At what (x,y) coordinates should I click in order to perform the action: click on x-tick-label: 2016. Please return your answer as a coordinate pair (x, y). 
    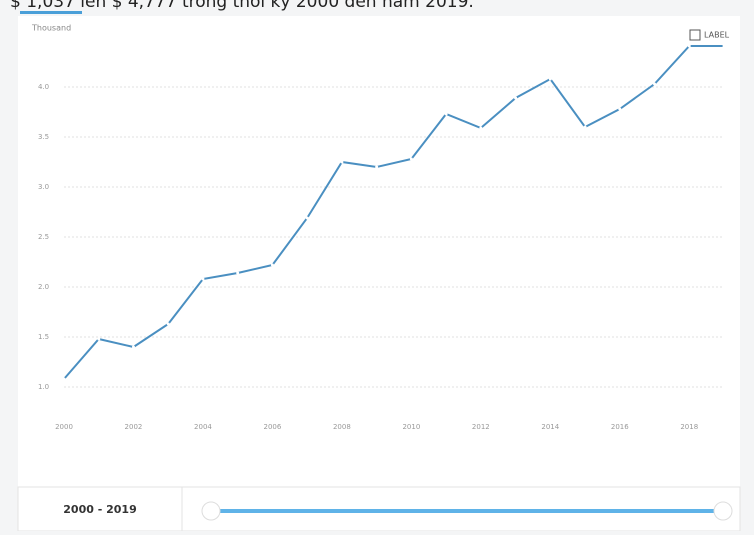
    Looking at the image, I should click on (620, 427).